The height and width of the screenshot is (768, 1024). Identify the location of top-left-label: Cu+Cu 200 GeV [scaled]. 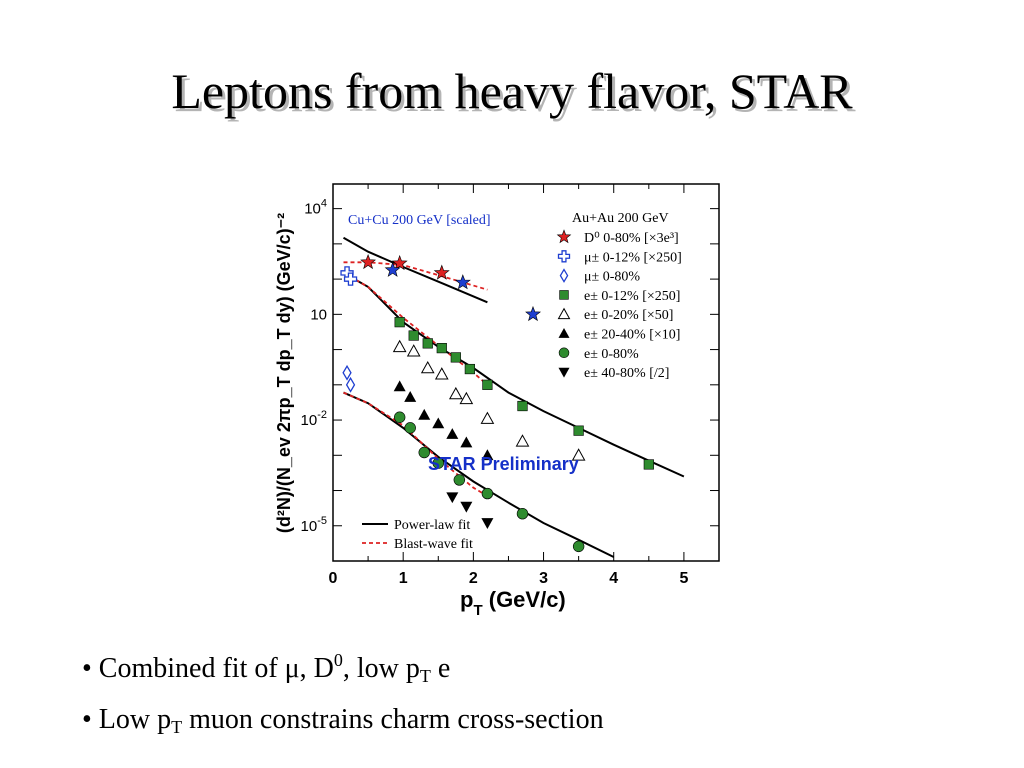
(419, 220).